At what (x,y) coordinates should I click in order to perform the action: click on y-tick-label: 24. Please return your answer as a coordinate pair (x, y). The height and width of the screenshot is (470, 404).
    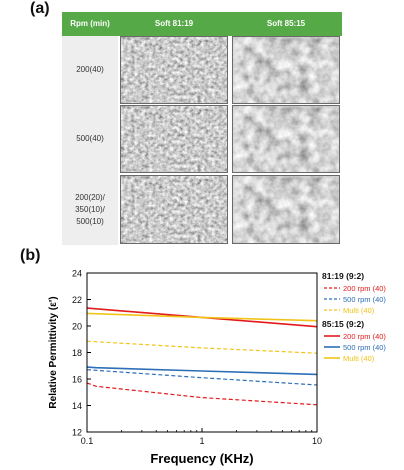
    Looking at the image, I should click on (77, 274).